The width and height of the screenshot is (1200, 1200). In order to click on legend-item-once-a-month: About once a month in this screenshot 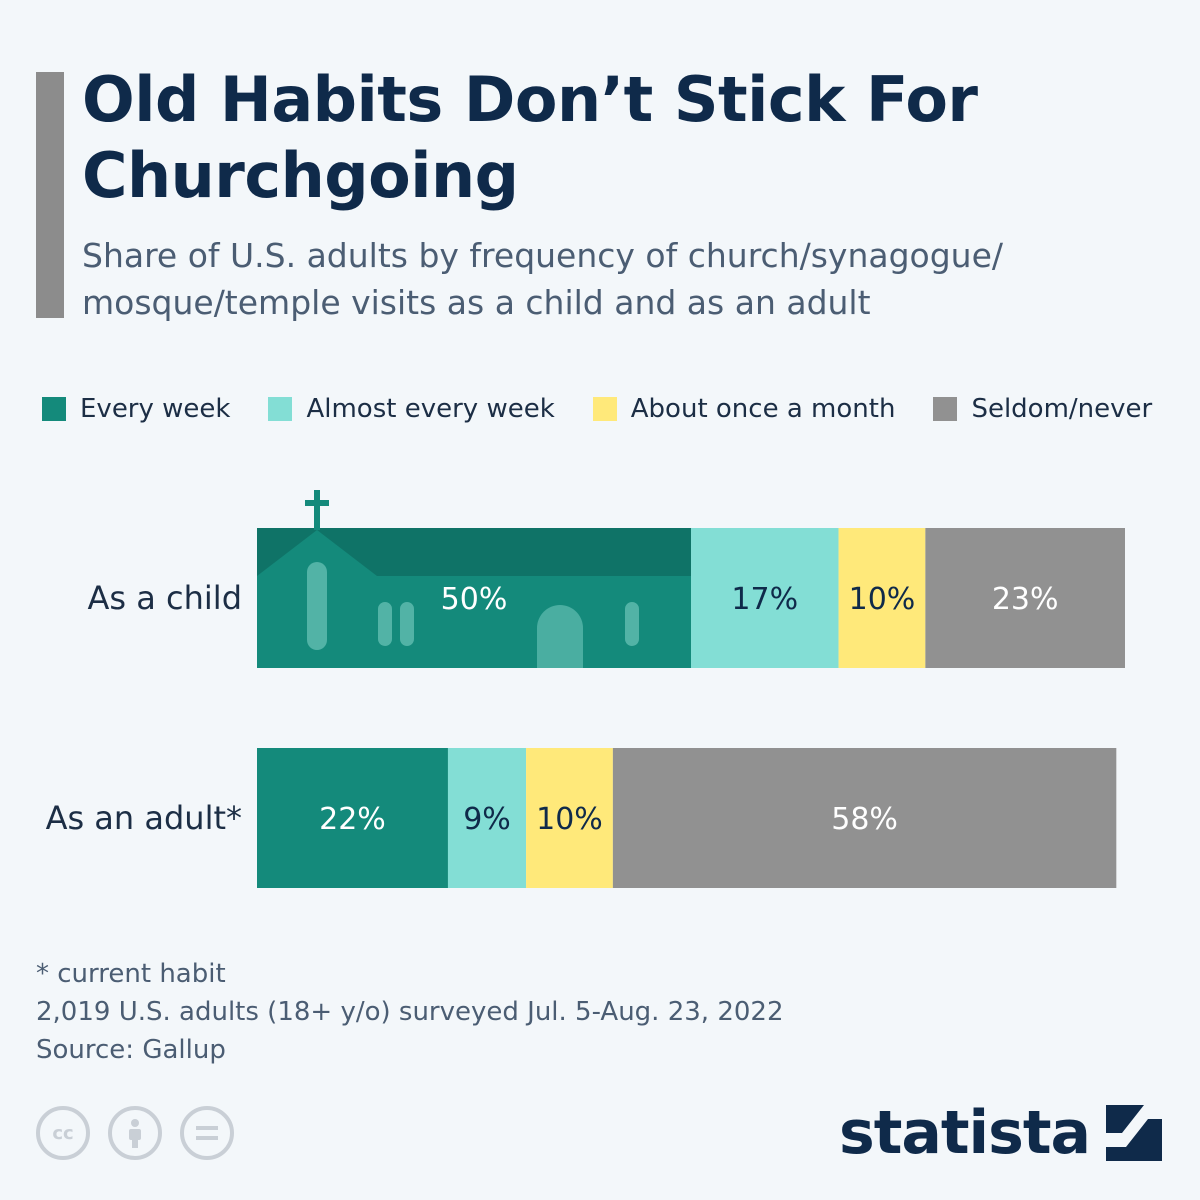, I will do `click(744, 409)`.